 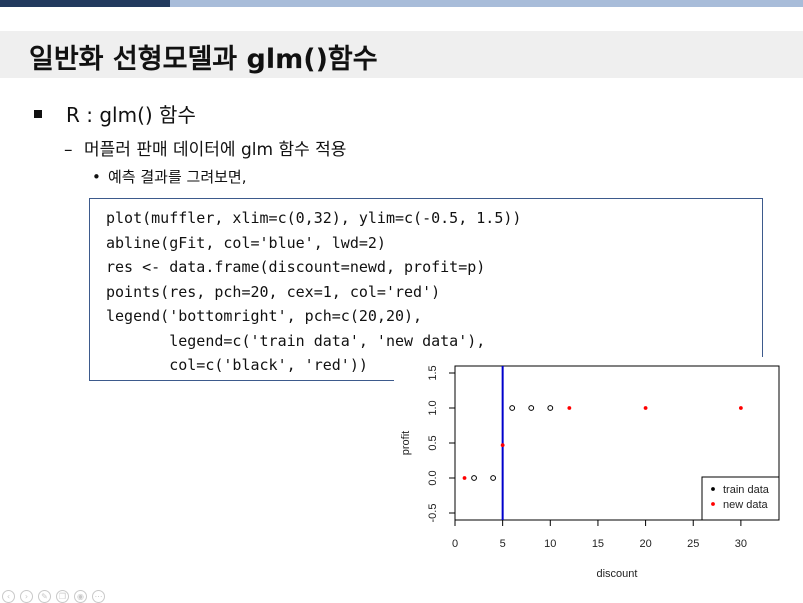 I want to click on square-bullet-icon, so click(x=38, y=113).